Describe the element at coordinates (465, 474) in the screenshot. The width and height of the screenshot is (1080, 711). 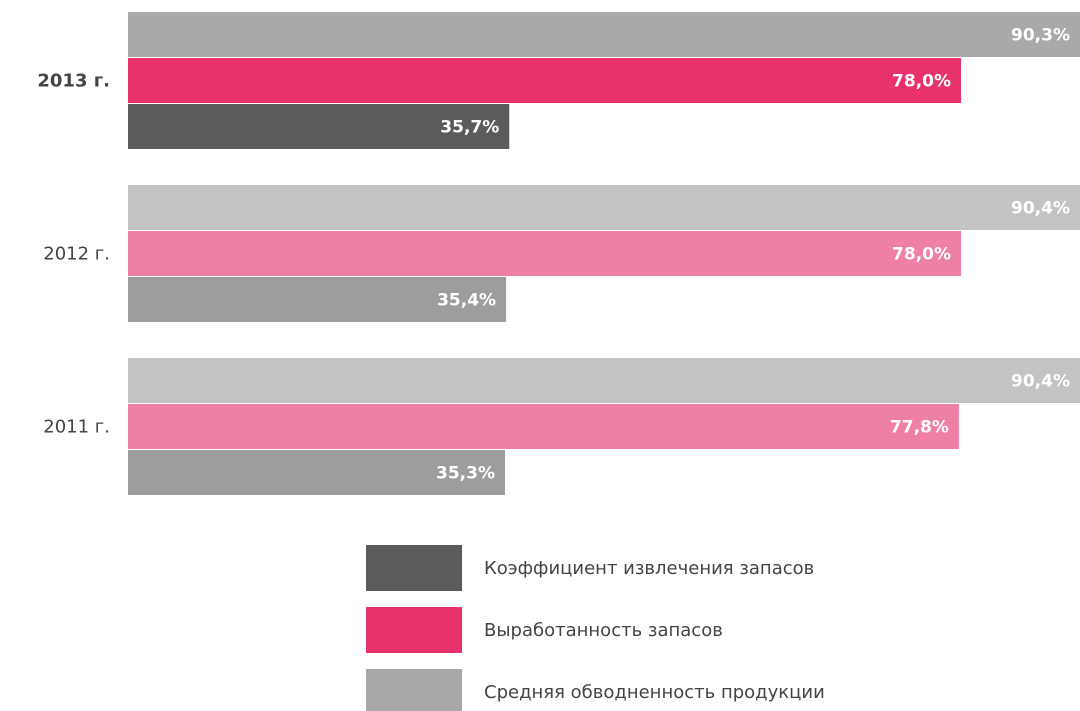
I see `value-label: 35,3%` at that location.